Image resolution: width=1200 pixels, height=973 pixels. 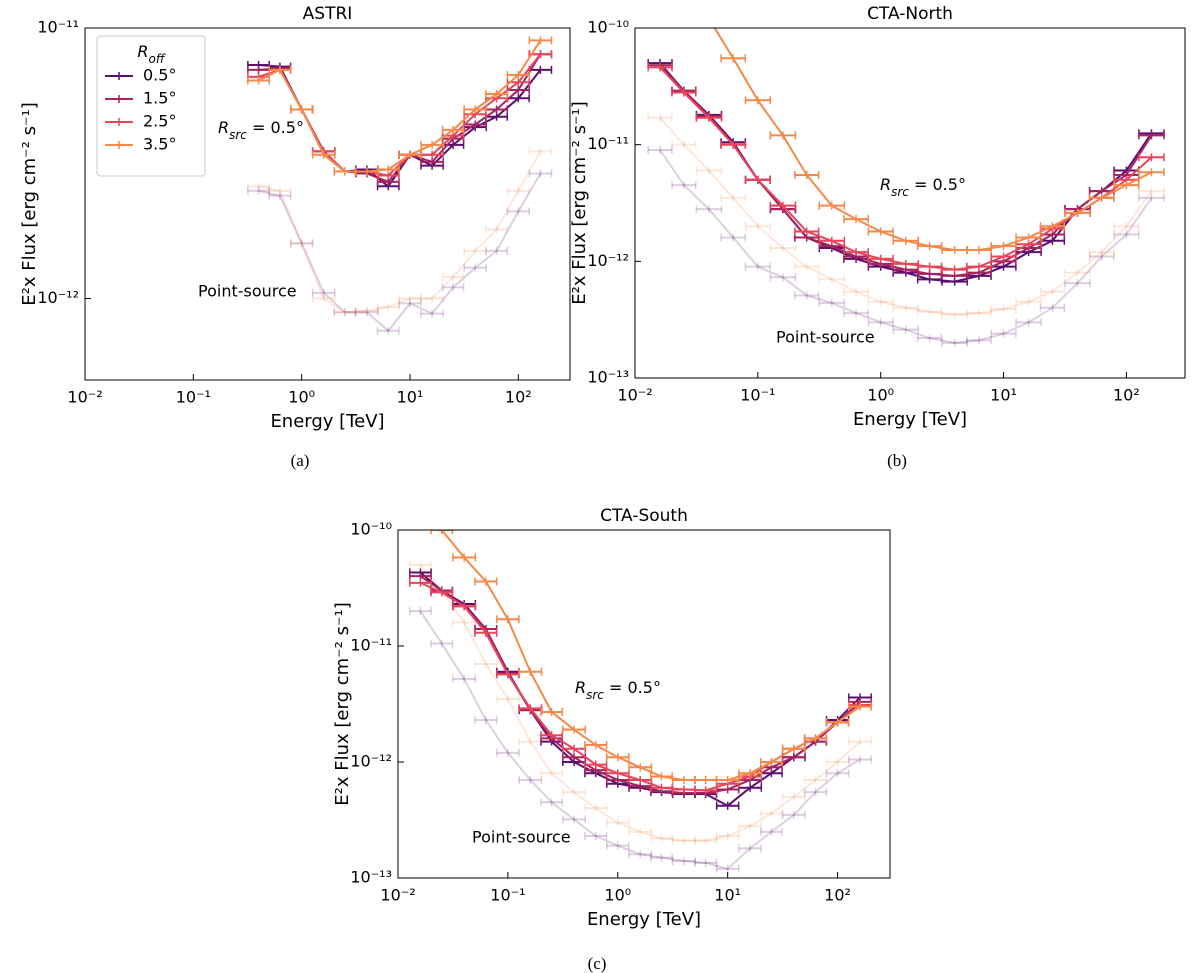 What do you see at coordinates (597, 963) in the screenshot?
I see `caption: (c)` at bounding box center [597, 963].